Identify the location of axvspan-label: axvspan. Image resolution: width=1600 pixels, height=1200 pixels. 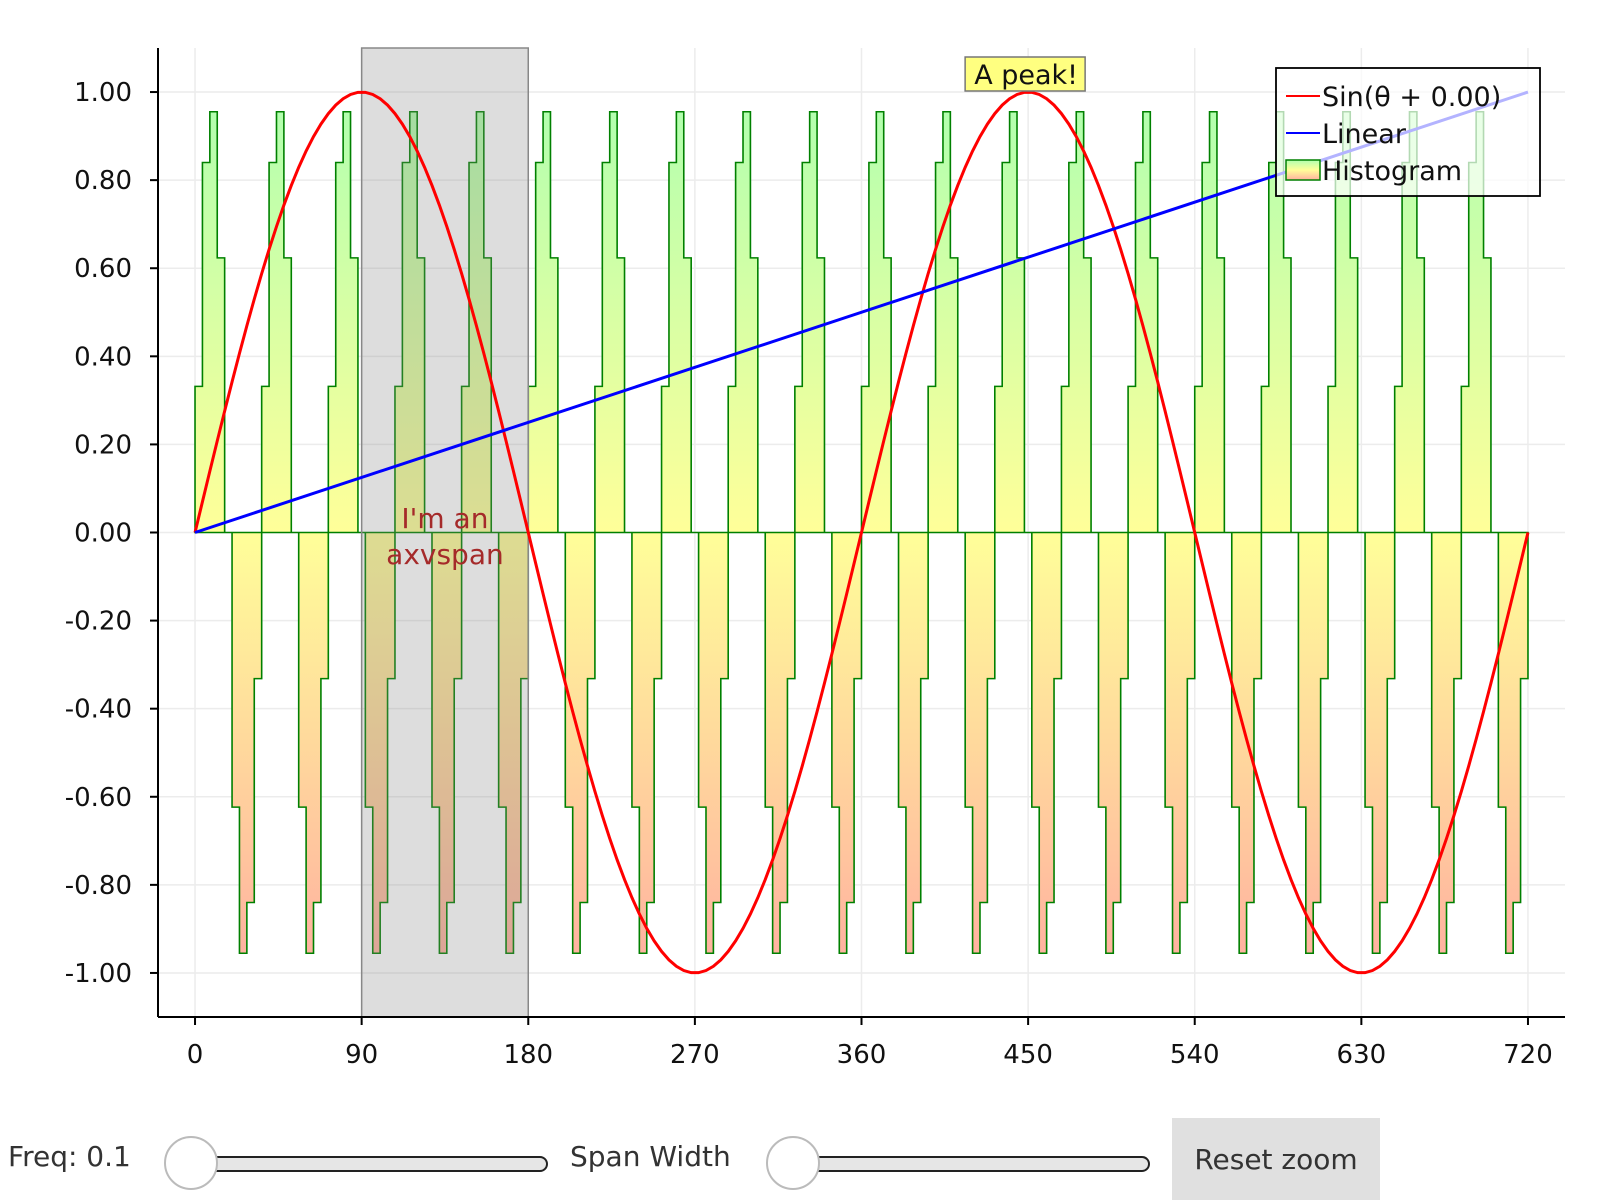
(445, 554).